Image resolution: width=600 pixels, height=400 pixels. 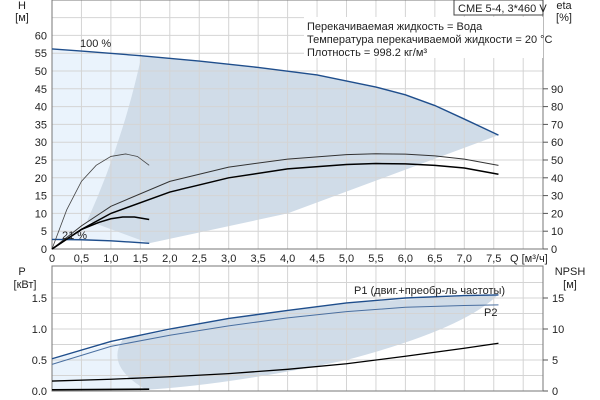 What do you see at coordinates (22, 6) in the screenshot?
I see `y-axis-label: H` at bounding box center [22, 6].